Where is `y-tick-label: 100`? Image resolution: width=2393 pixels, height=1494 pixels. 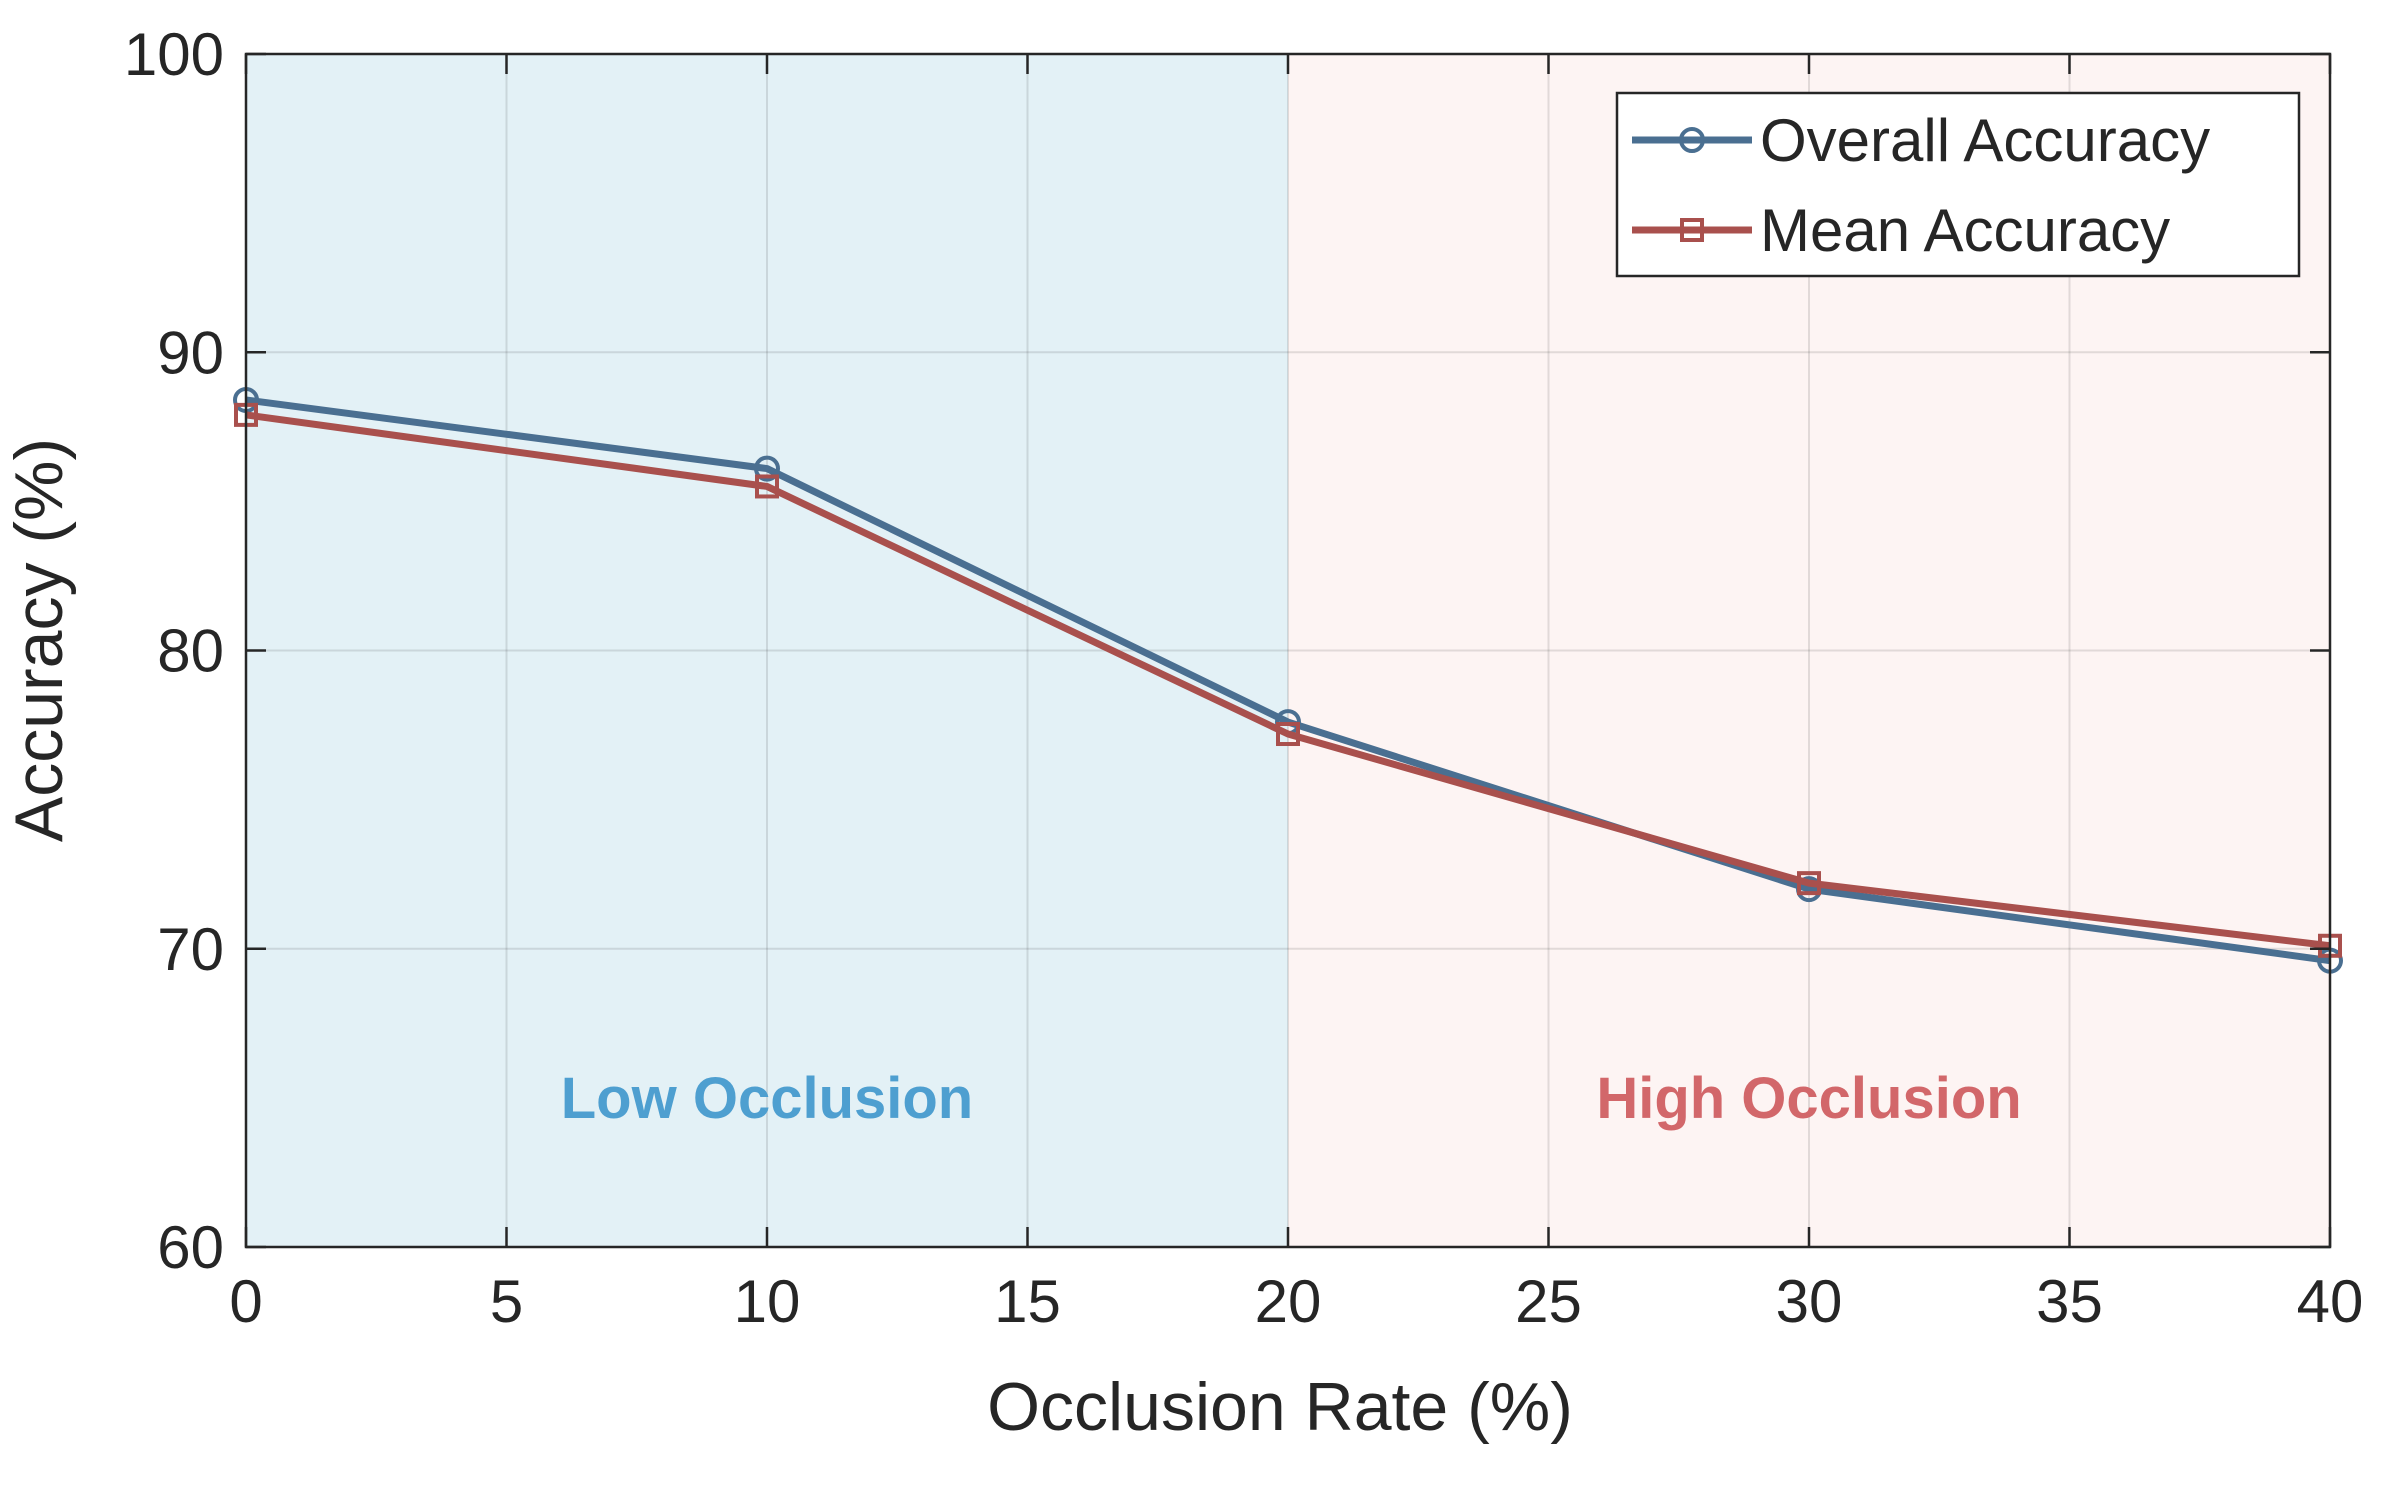 y-tick-label: 100 is located at coordinates (174, 54).